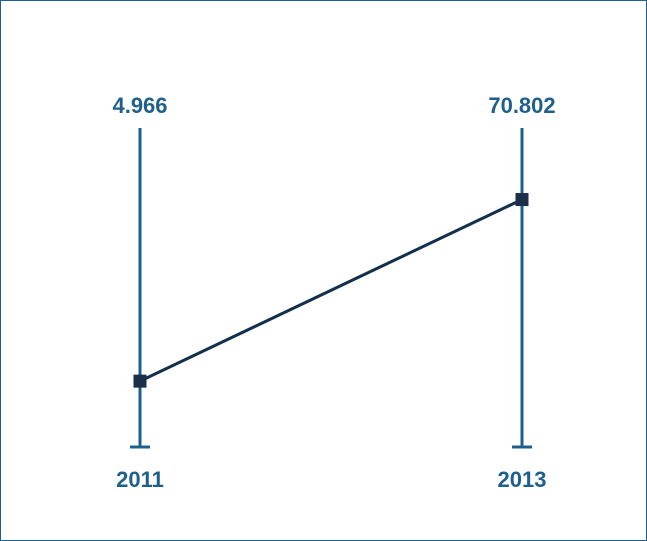 Image resolution: width=647 pixels, height=541 pixels. I want to click on category-label-2011: 2011, so click(140, 479).